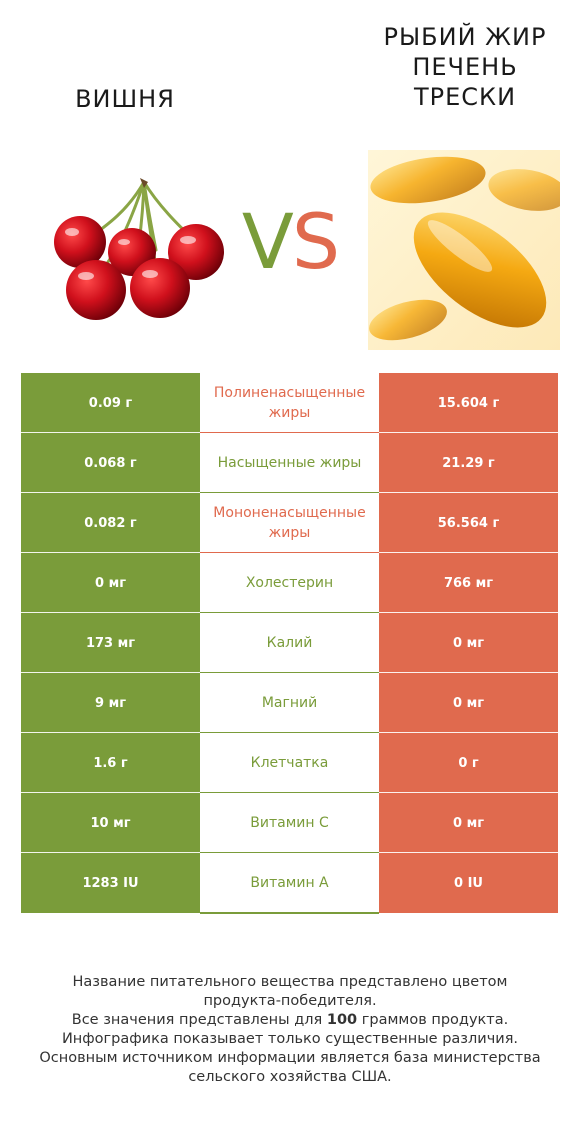 The image size is (580, 1144). What do you see at coordinates (110, 403) in the screenshot?
I see `left-value: 0.09 г` at bounding box center [110, 403].